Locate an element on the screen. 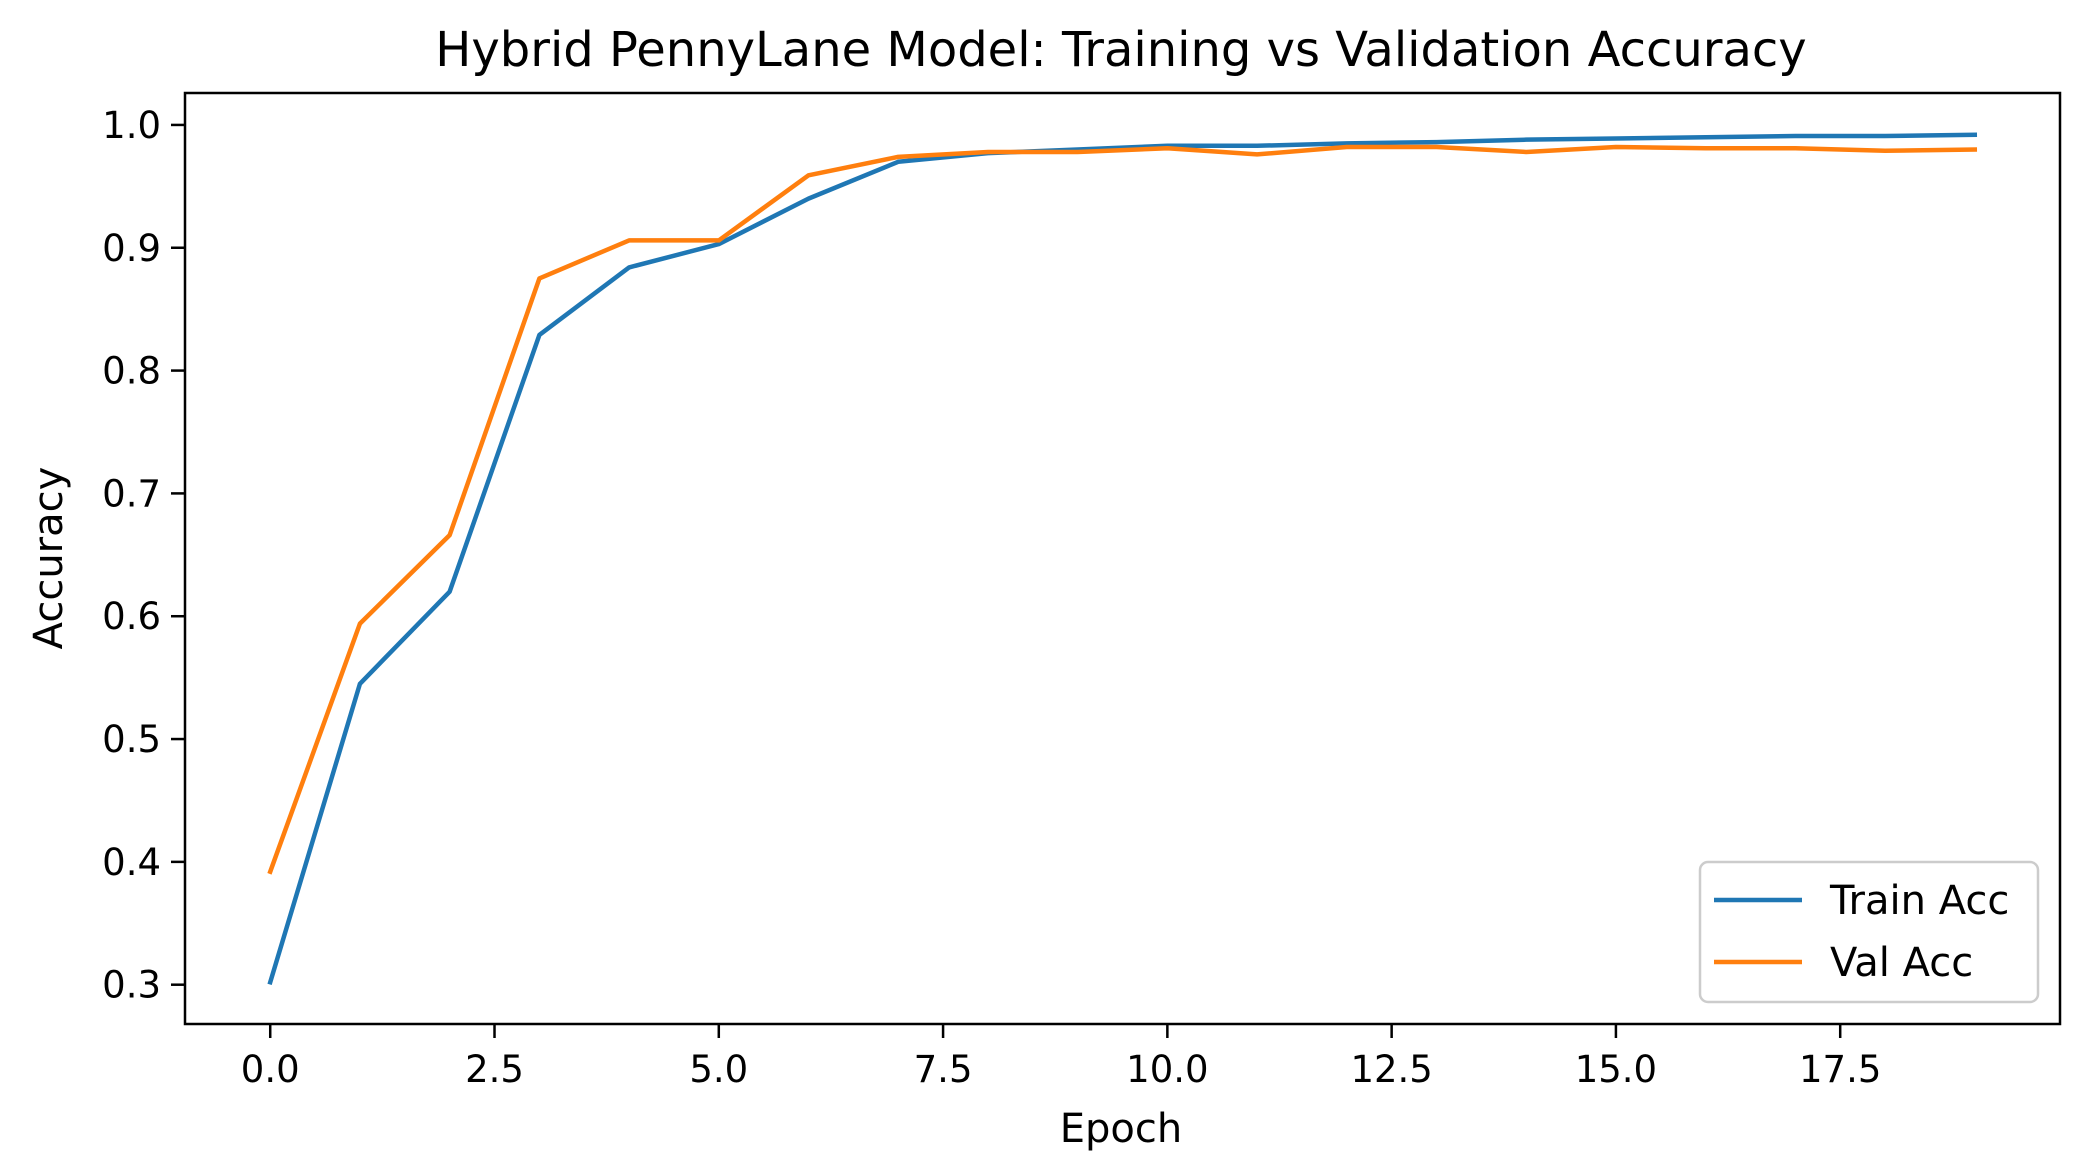  y-tick-label: 0.7 is located at coordinates (131, 493).